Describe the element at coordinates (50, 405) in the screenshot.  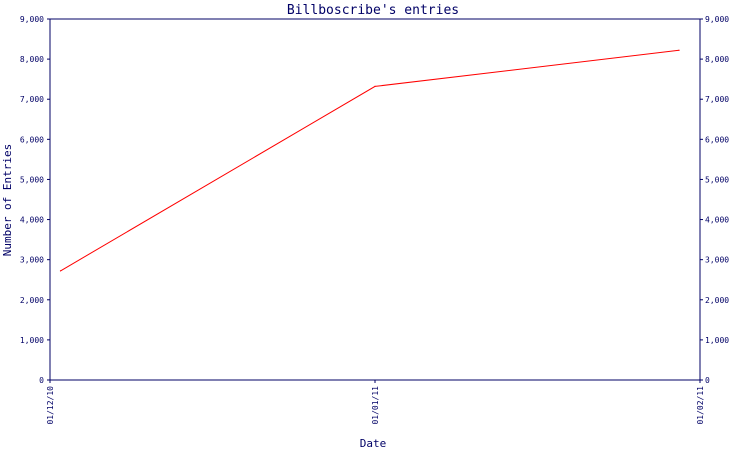
I see `x-tick-label: 01/12/10` at that location.